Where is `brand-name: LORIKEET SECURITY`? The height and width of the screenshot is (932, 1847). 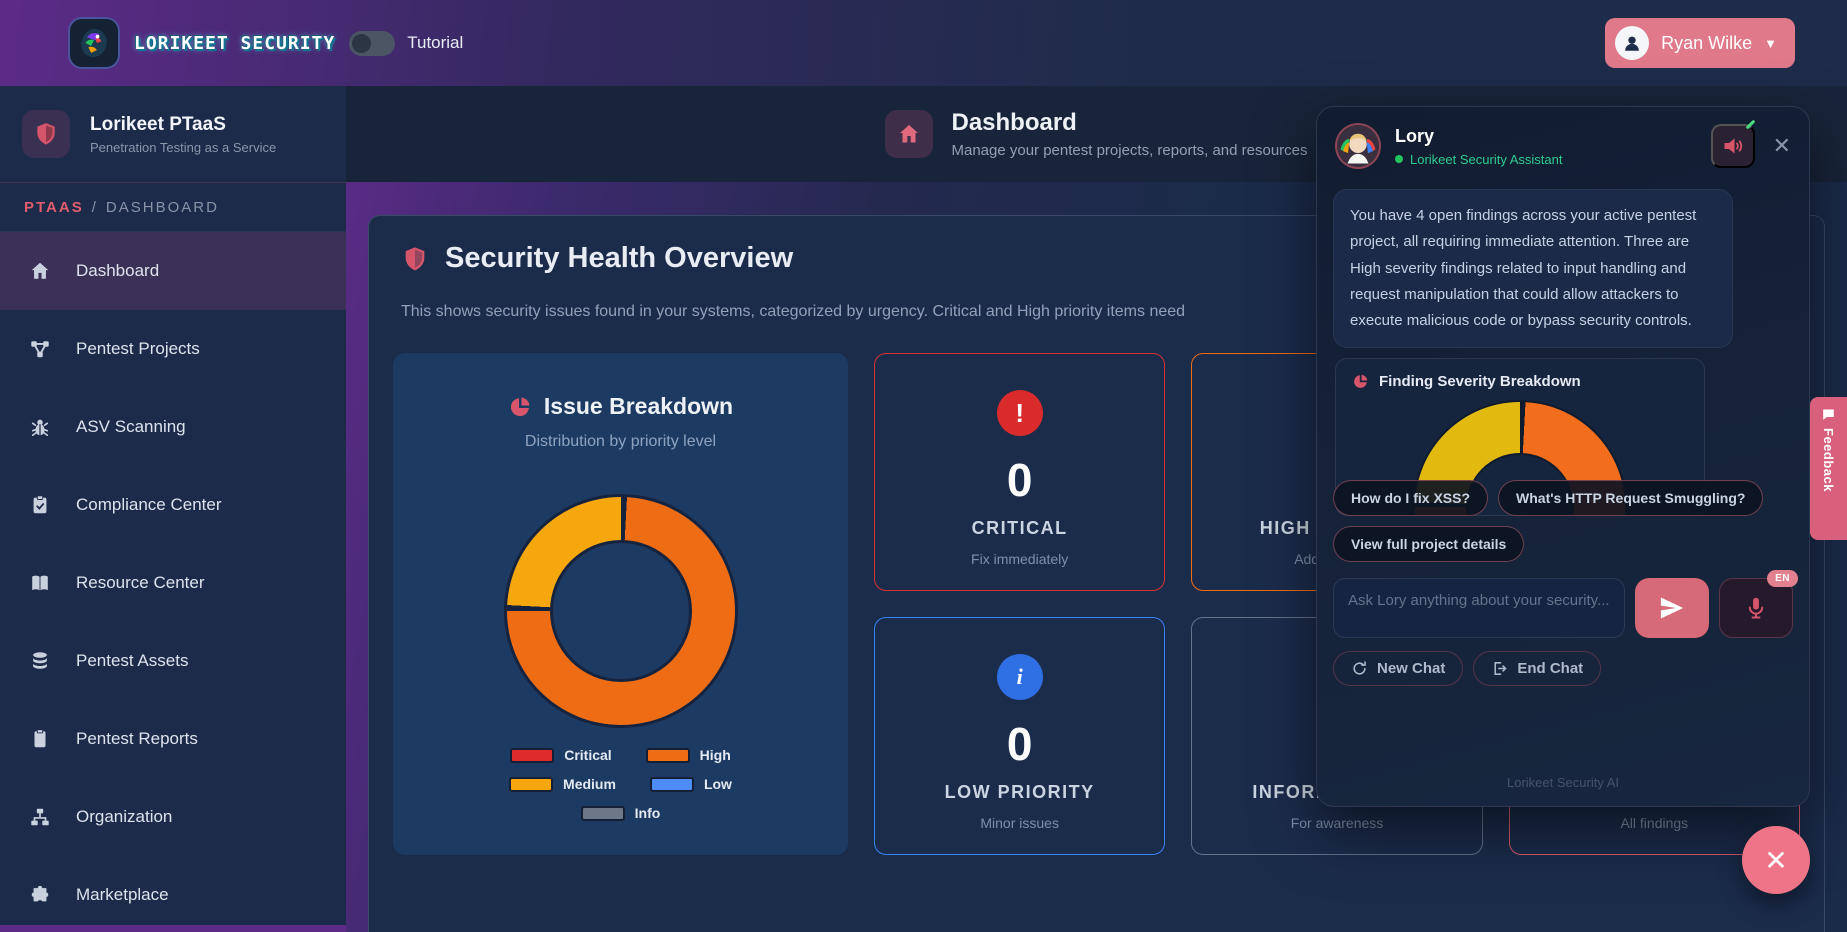
brand-name: LORIKEET SECURITY is located at coordinates (235, 43).